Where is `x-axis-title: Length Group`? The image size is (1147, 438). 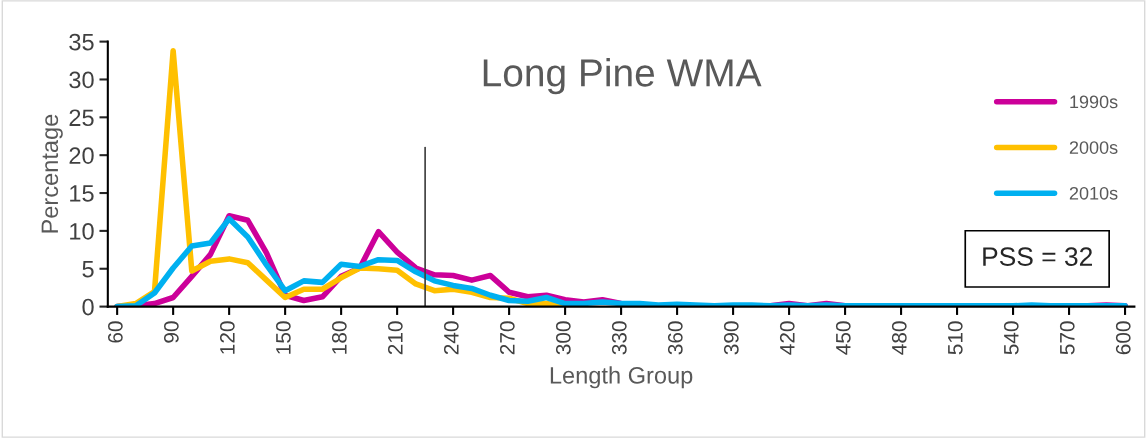
x-axis-title: Length Group is located at coordinates (621, 377).